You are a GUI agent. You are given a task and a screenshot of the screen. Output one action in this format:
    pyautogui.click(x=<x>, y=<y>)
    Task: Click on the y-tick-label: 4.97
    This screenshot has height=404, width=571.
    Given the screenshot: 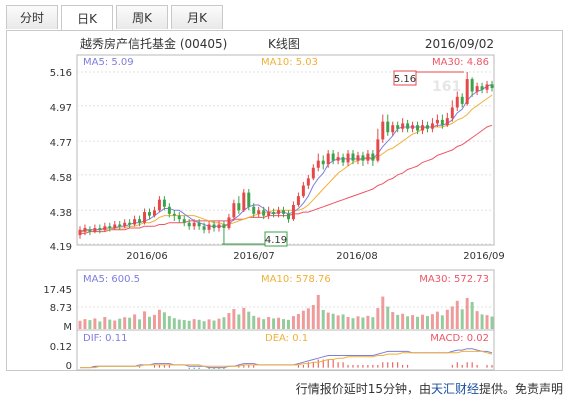 What is the action you would take?
    pyautogui.click(x=61, y=108)
    